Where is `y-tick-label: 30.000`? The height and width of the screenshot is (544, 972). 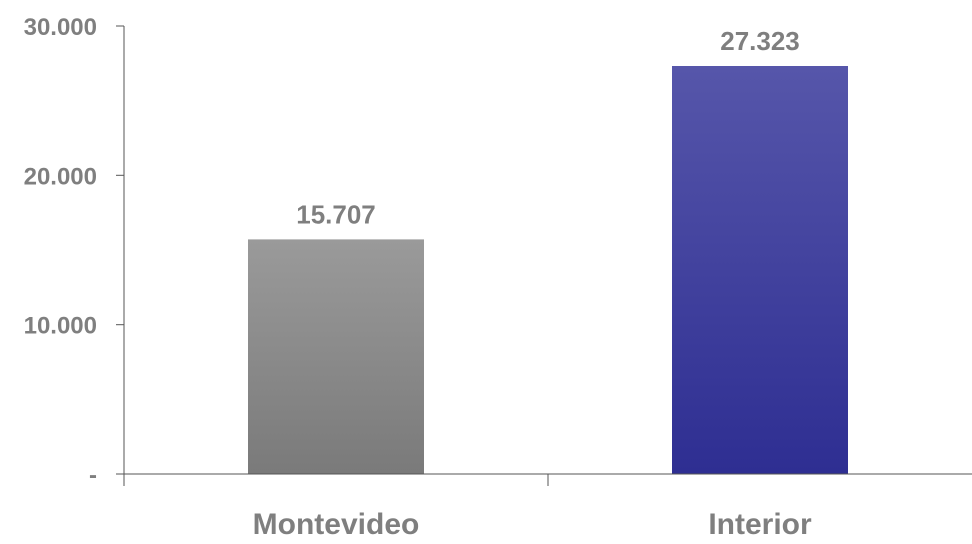 y-tick-label: 30.000 is located at coordinates (60, 27).